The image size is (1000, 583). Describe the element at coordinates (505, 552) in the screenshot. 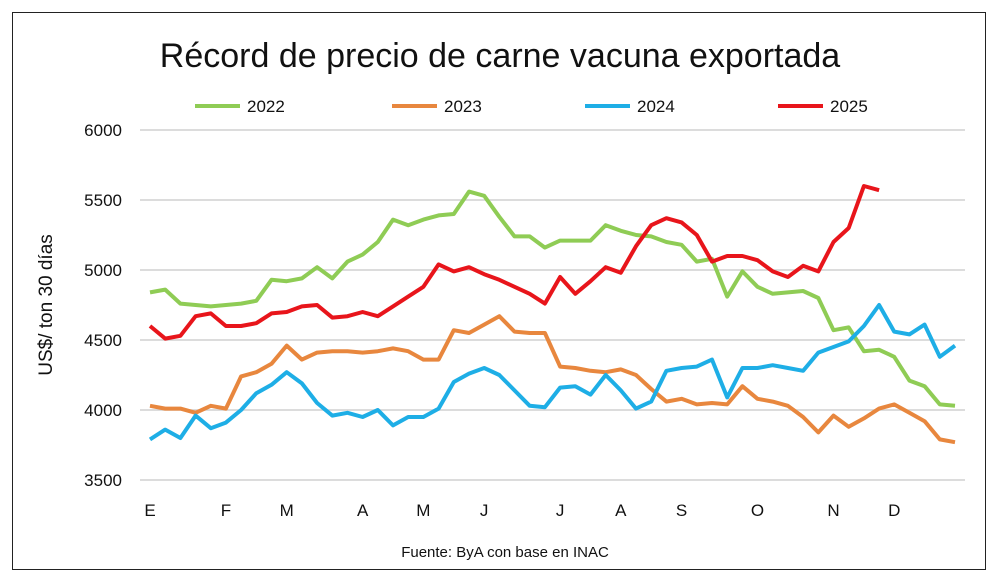

I see `source-note: Fuente: ByA con base en INAC` at that location.